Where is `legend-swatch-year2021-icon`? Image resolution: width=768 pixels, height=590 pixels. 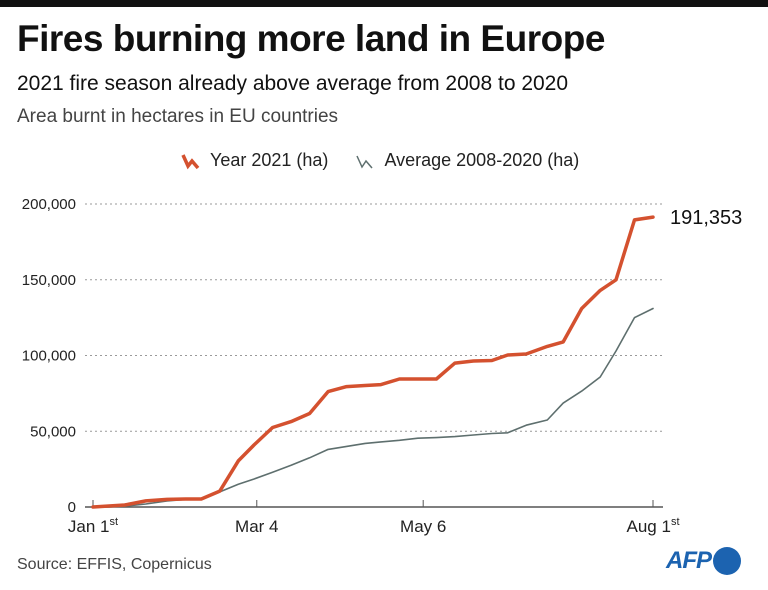
legend-swatch-year2021-icon is located at coordinates (190, 161).